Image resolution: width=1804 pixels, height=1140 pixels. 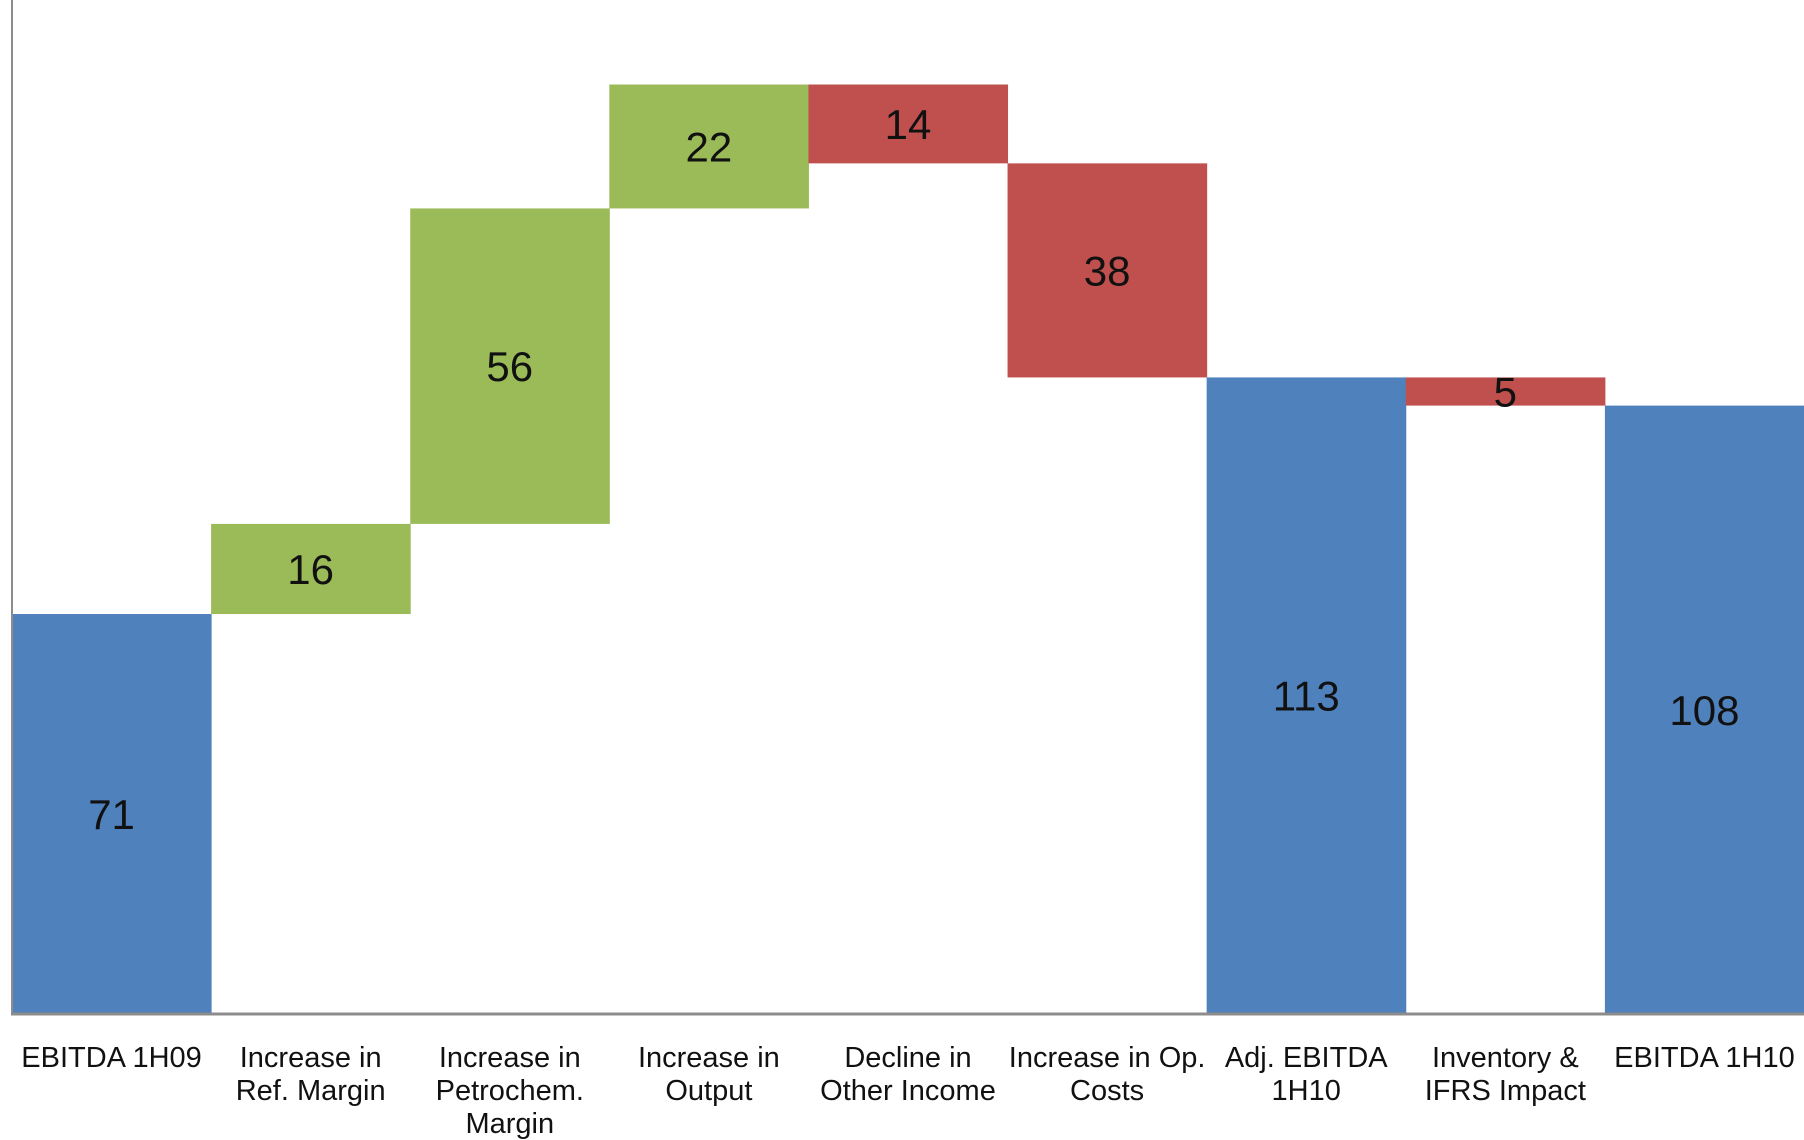 What do you see at coordinates (1505, 1091) in the screenshot?
I see `category-label-8-line-2: IFRS Impact` at bounding box center [1505, 1091].